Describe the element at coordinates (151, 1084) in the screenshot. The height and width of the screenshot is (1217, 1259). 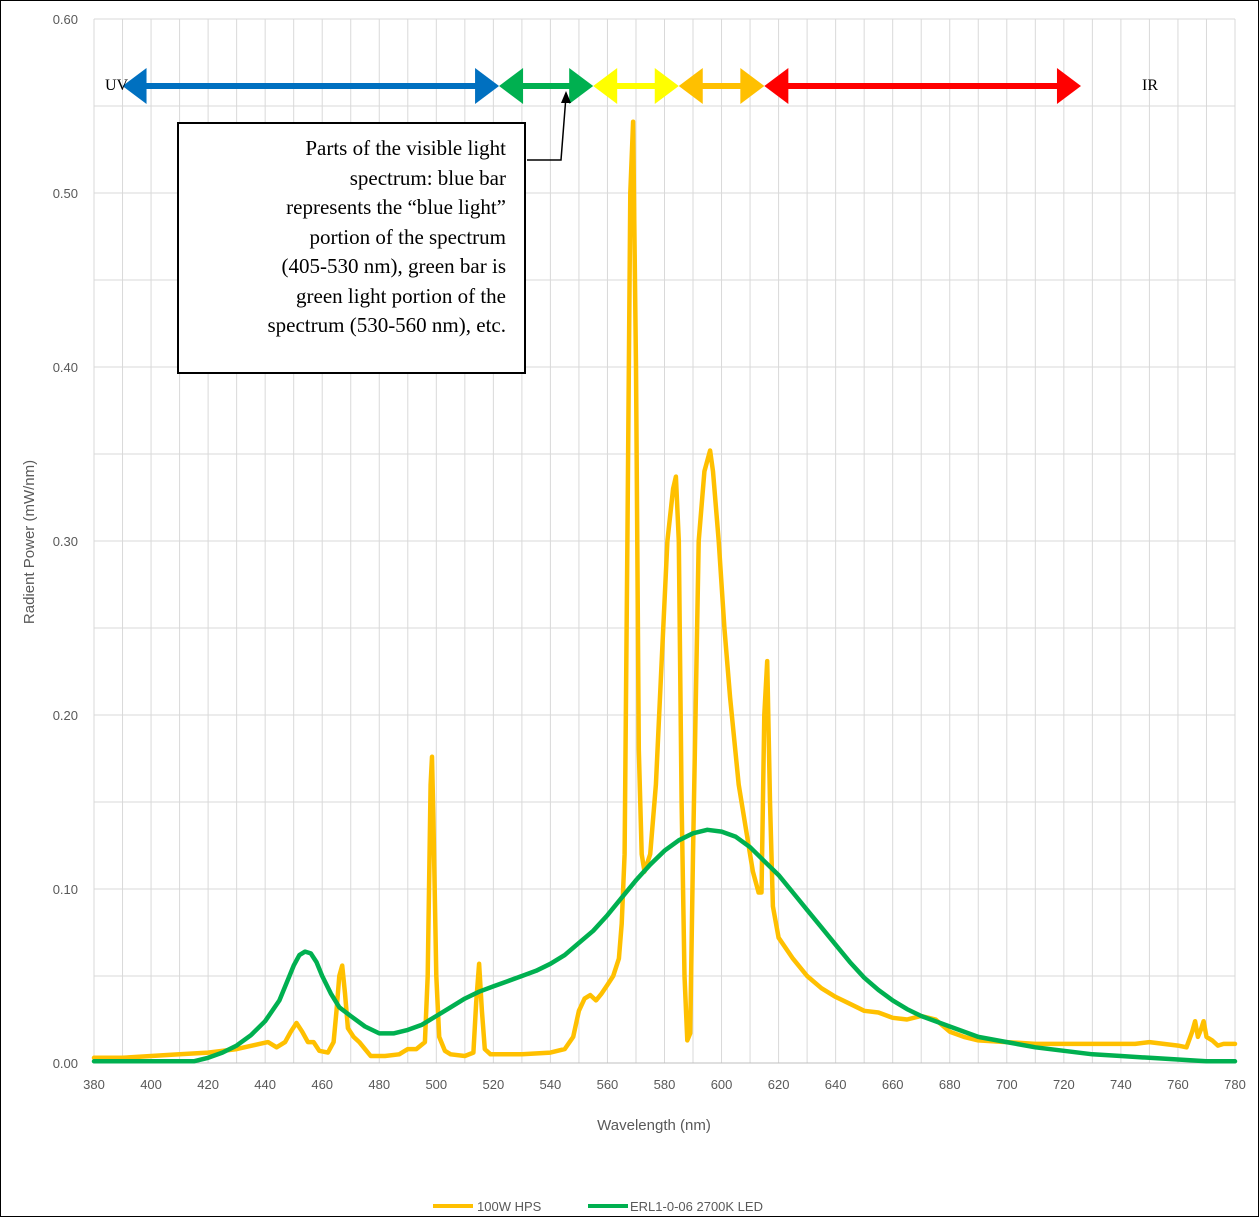
I see `x-tick-label: 400` at that location.